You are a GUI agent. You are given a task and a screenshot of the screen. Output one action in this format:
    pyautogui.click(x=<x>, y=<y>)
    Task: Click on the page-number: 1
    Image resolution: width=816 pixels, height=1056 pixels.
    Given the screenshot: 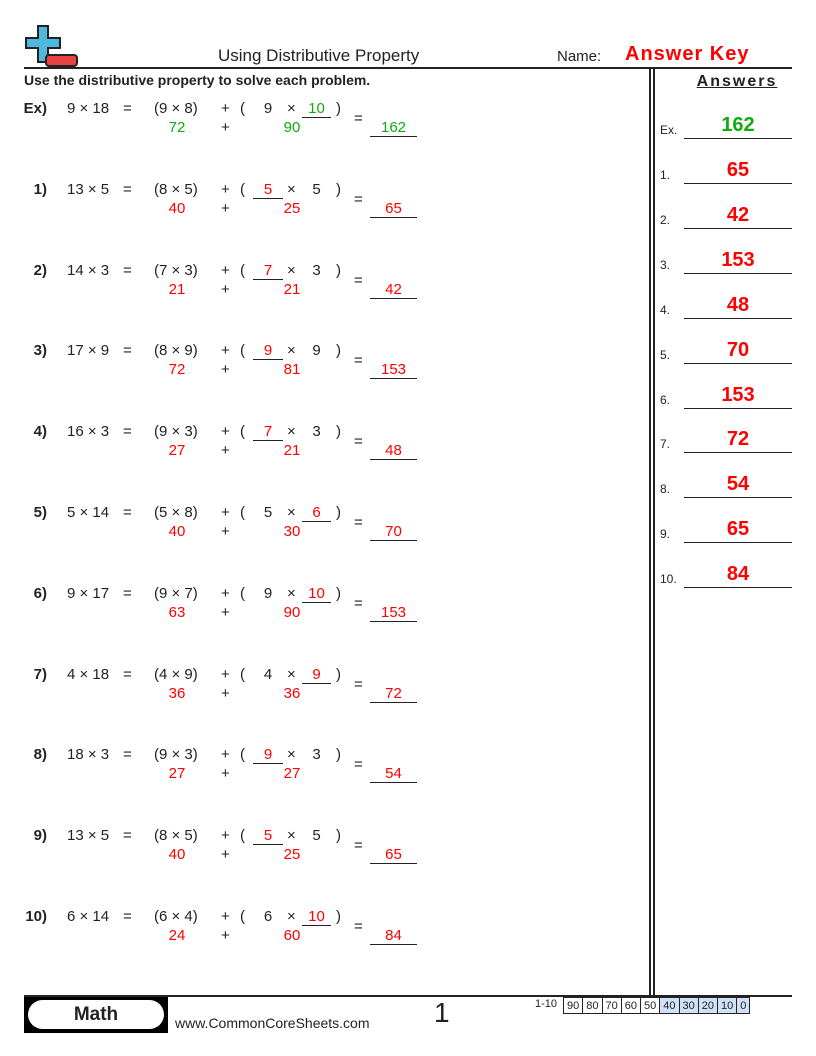 What is the action you would take?
    pyautogui.click(x=442, y=1012)
    